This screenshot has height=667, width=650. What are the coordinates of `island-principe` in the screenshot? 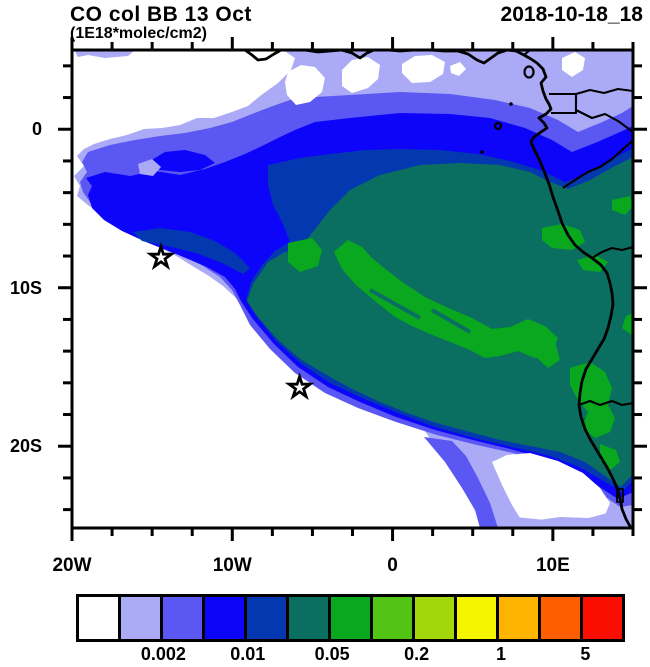 It's located at (511, 104).